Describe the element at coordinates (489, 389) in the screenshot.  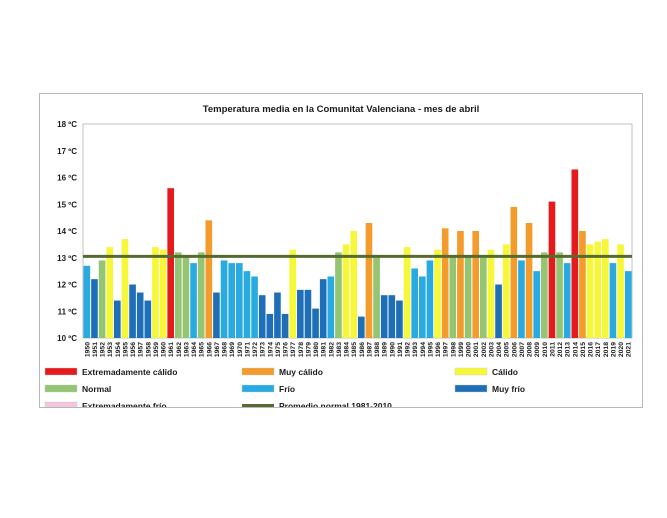
I see `legend-item-muy_frio: Muy frío` at that location.